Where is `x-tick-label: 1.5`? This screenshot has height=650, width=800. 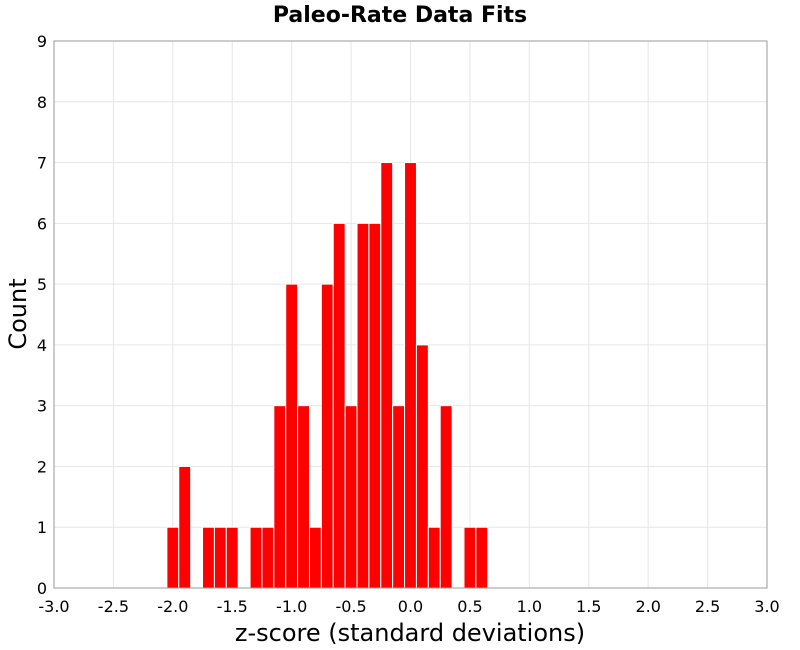
x-tick-label: 1.5 is located at coordinates (588, 606).